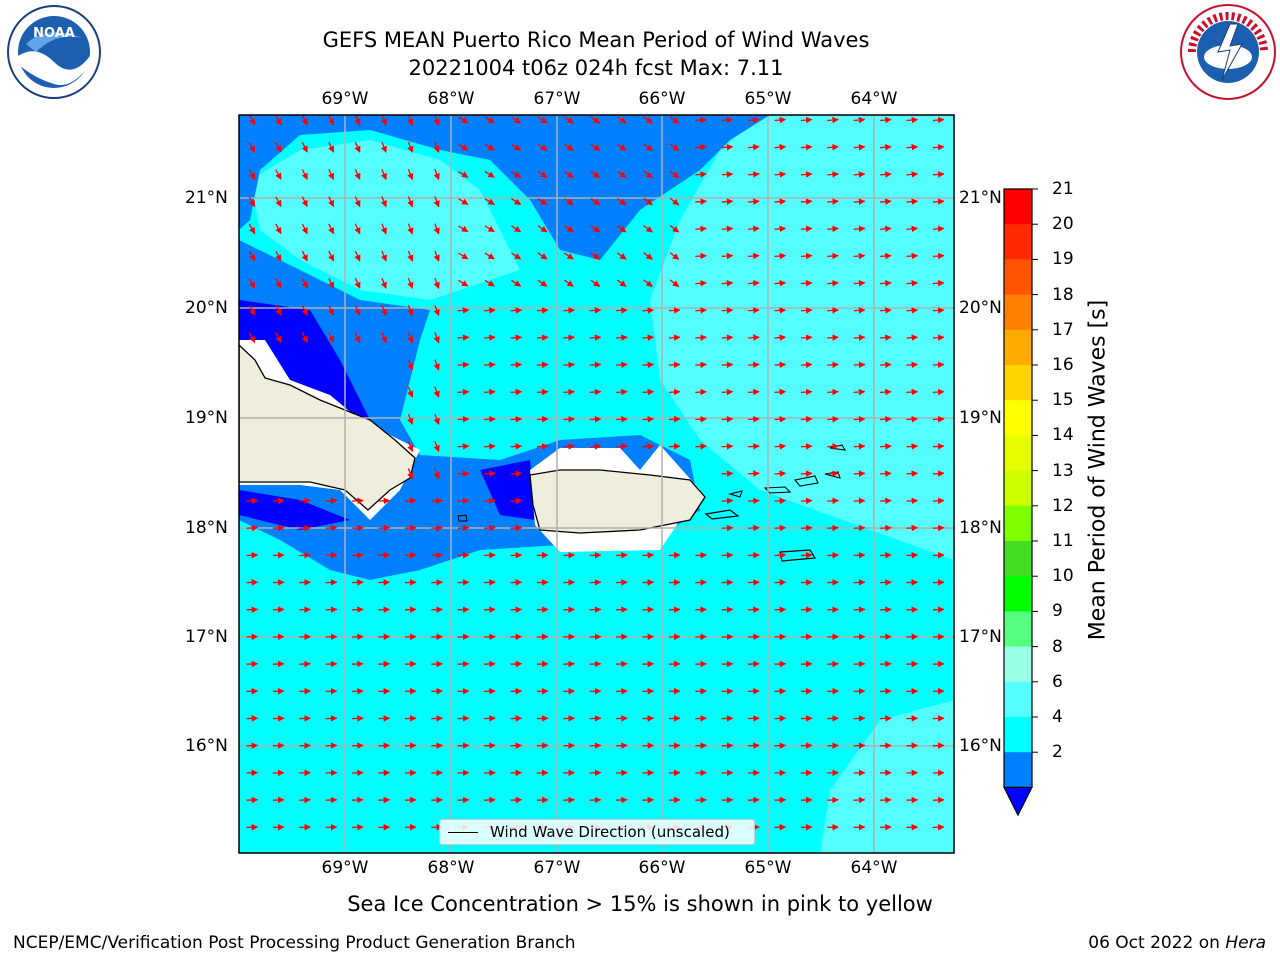  Describe the element at coordinates (662, 868) in the screenshot. I see `lon-label-bottom-66w: 66°W` at that location.